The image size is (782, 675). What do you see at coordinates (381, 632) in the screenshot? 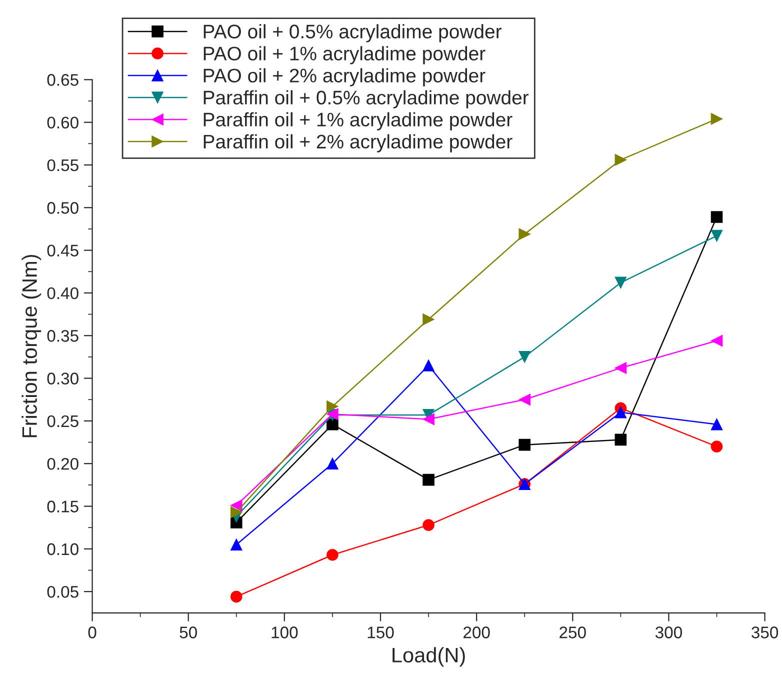
I see `x-tick-label: 150` at bounding box center [381, 632].